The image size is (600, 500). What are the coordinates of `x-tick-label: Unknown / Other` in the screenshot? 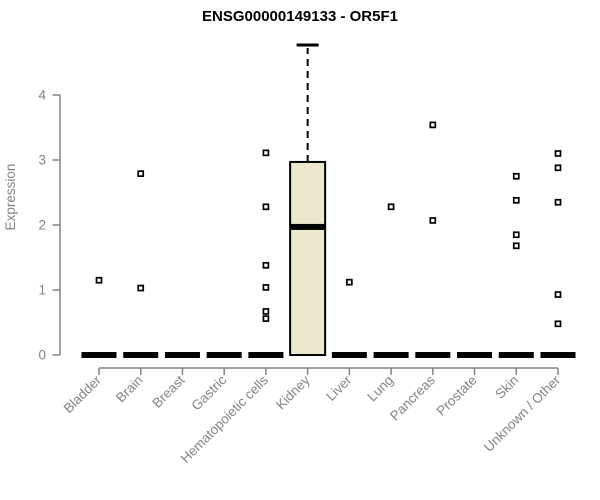 It's located at (522, 413).